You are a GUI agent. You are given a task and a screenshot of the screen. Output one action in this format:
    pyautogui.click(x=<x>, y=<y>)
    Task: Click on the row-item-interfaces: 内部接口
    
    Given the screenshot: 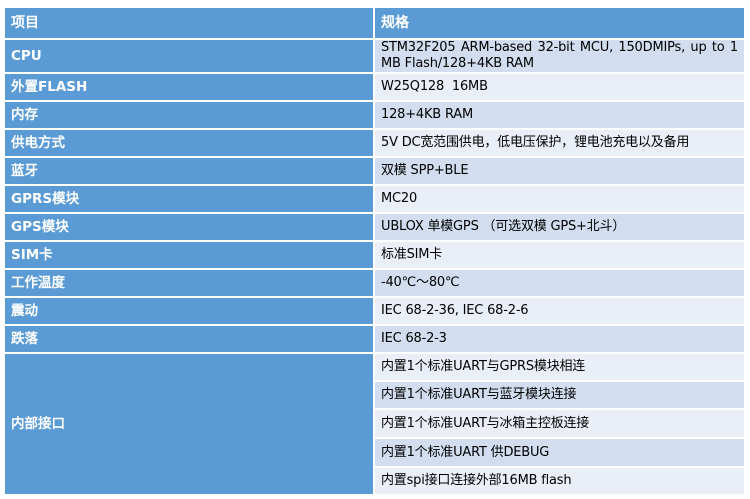 What is the action you would take?
    pyautogui.click(x=190, y=425)
    